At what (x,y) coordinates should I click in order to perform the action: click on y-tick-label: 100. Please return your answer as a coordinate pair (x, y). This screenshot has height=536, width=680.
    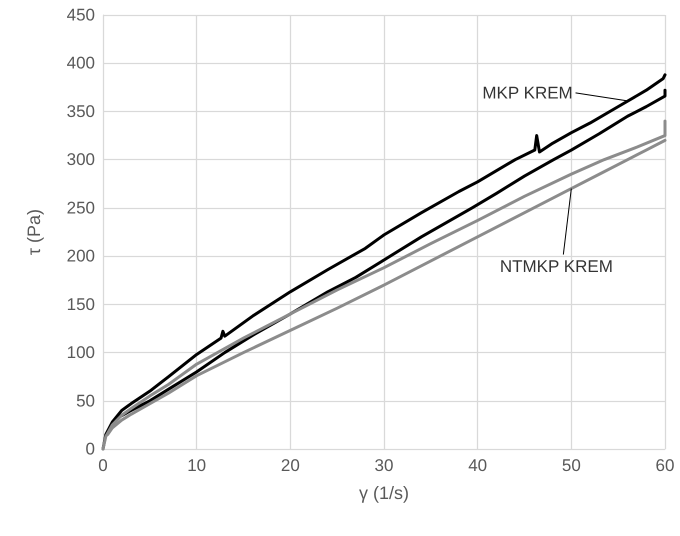
    Looking at the image, I should click on (80, 352).